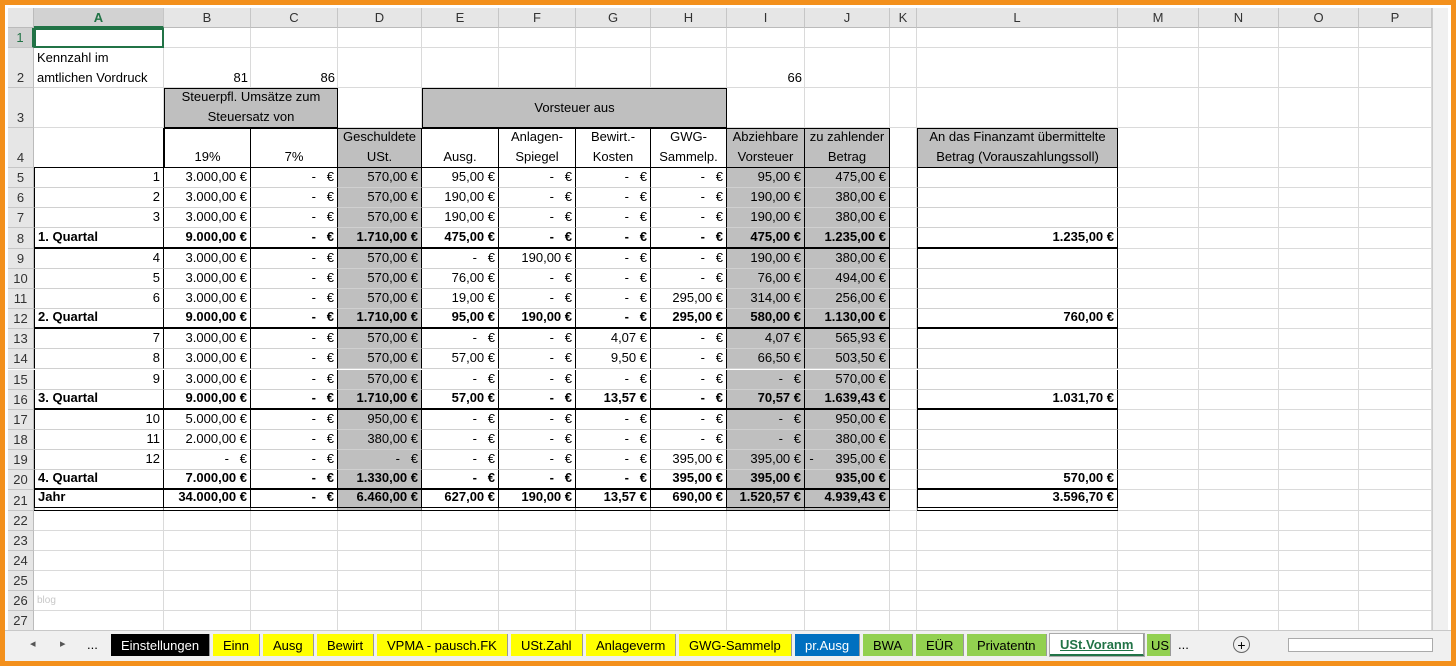 The width and height of the screenshot is (1456, 666). I want to click on sheet-tab: Einn, so click(237, 645).